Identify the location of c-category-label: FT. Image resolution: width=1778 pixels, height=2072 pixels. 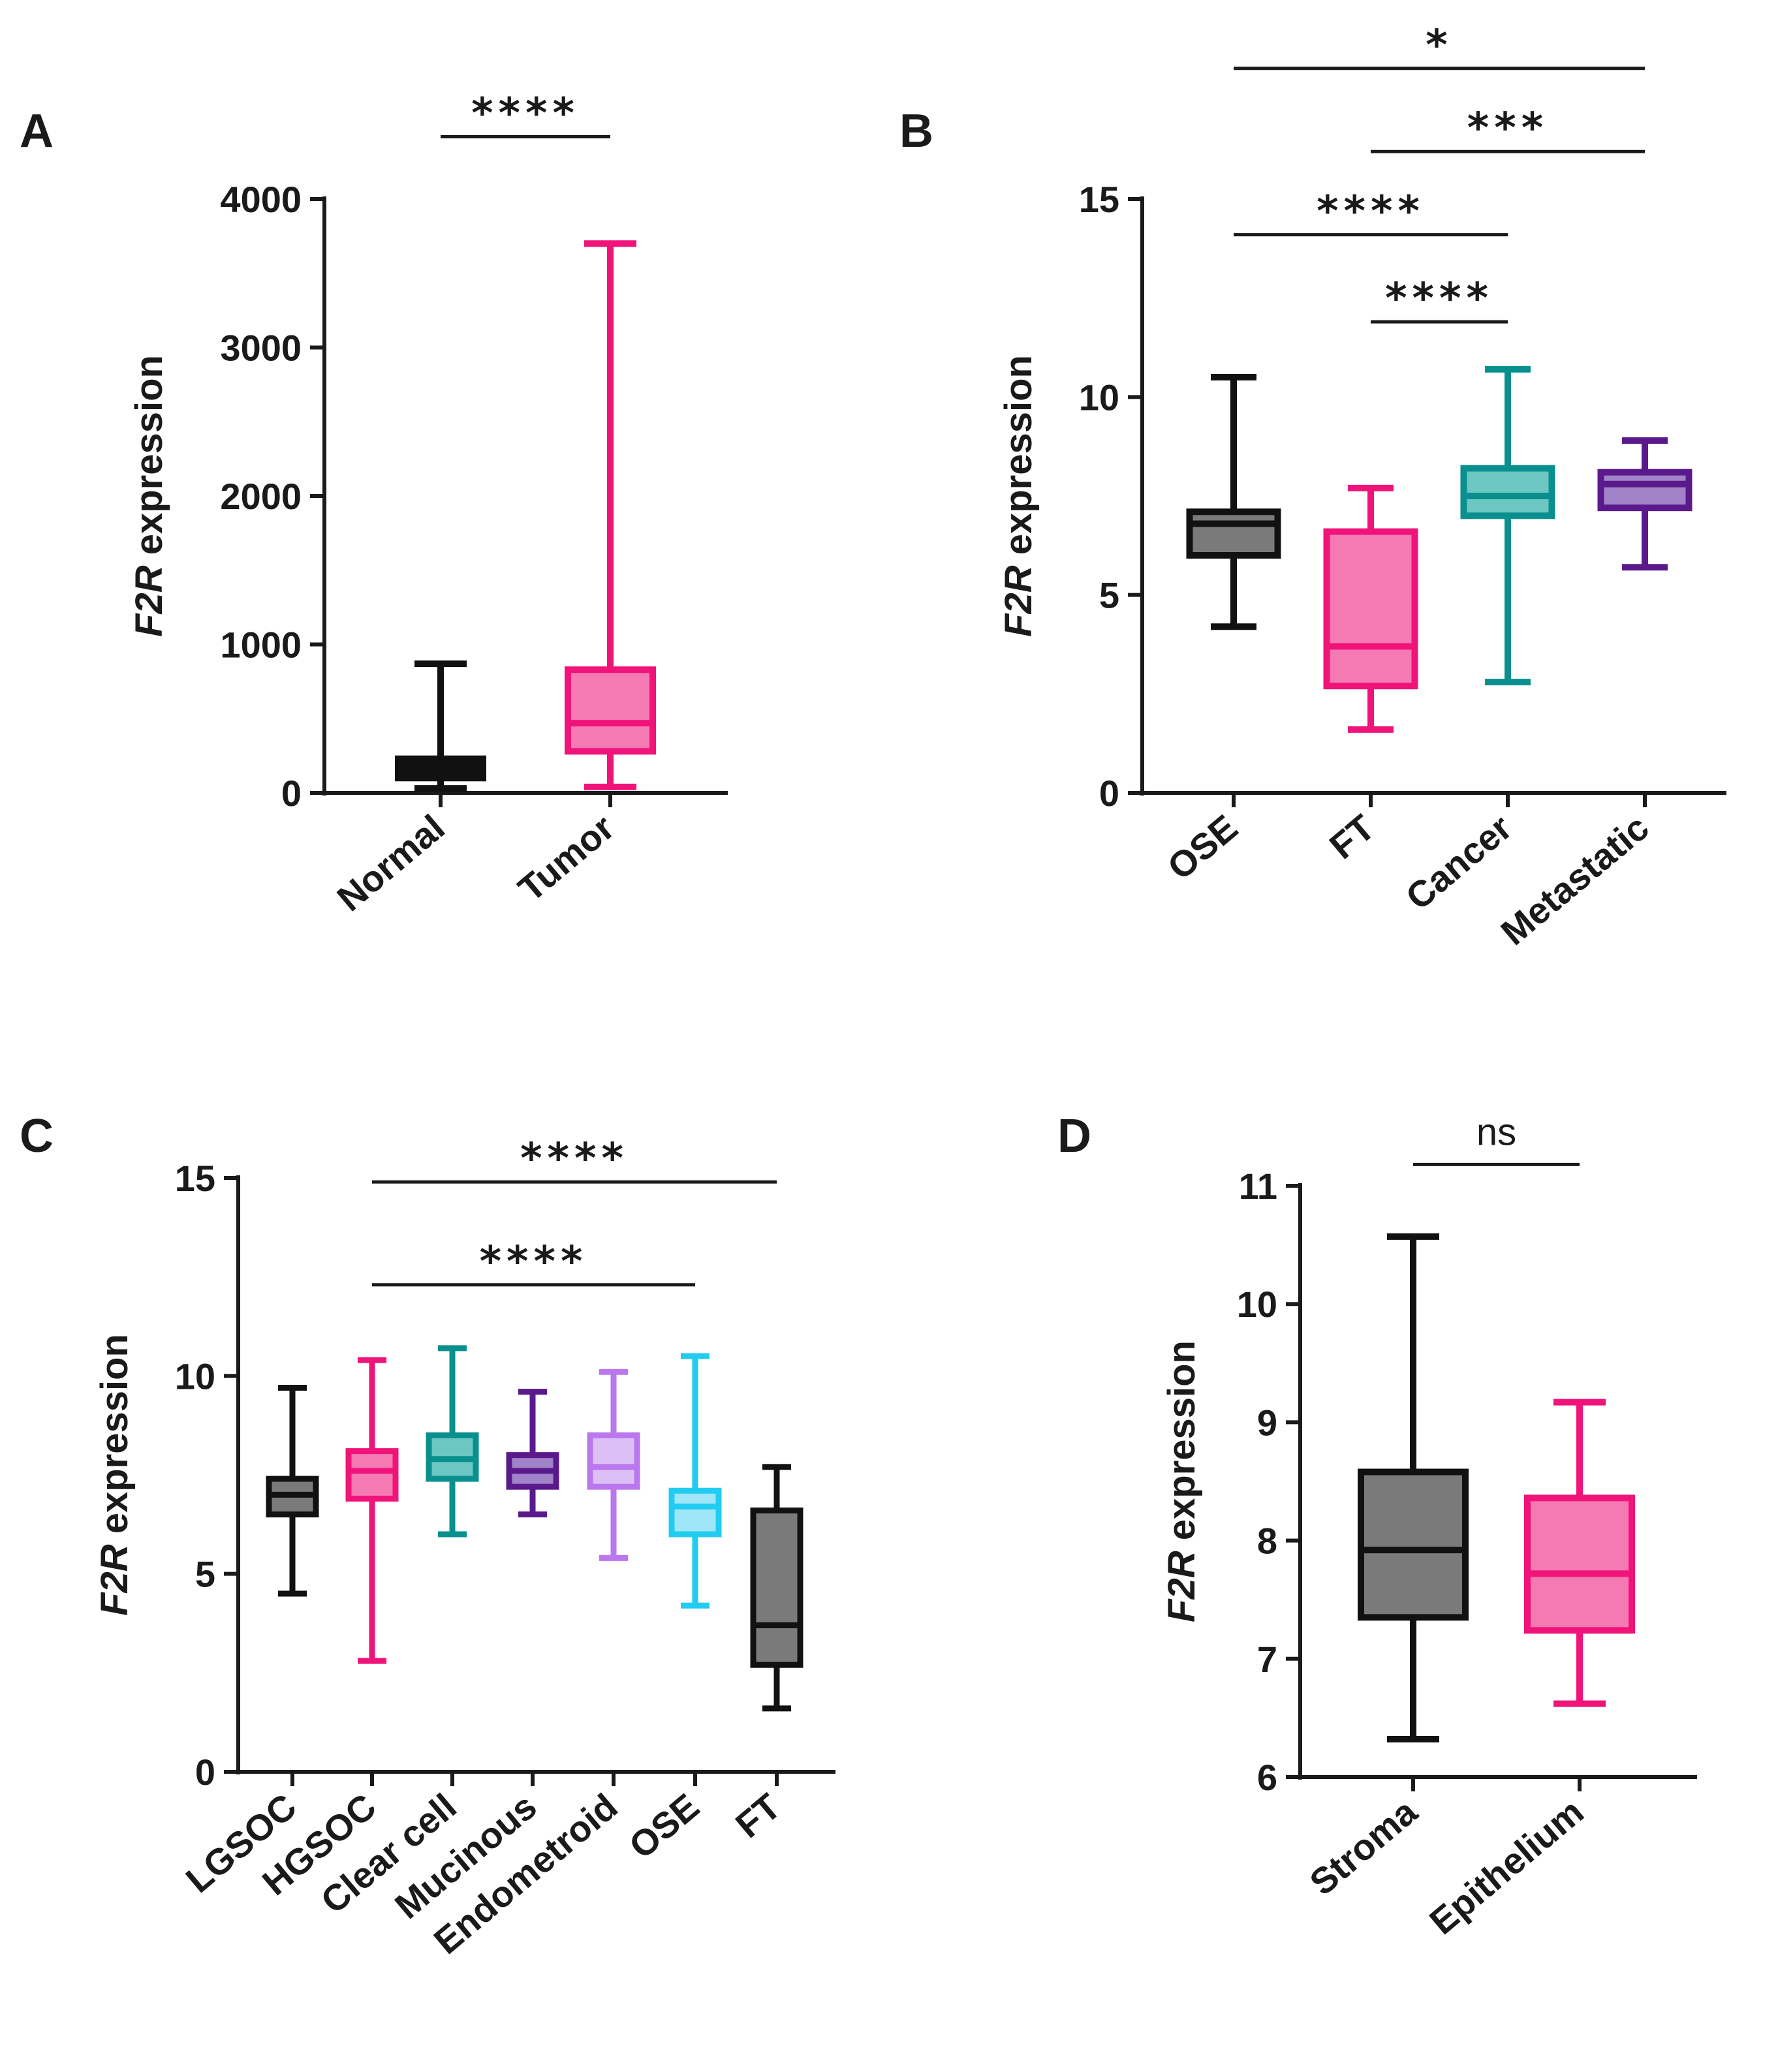
(758, 1816).